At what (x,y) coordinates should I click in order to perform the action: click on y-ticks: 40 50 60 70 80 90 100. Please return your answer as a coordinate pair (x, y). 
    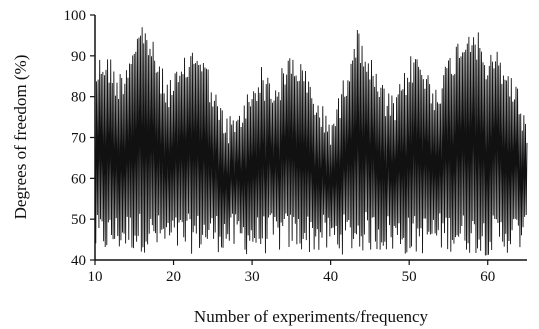
    Looking at the image, I should click on (79, 138).